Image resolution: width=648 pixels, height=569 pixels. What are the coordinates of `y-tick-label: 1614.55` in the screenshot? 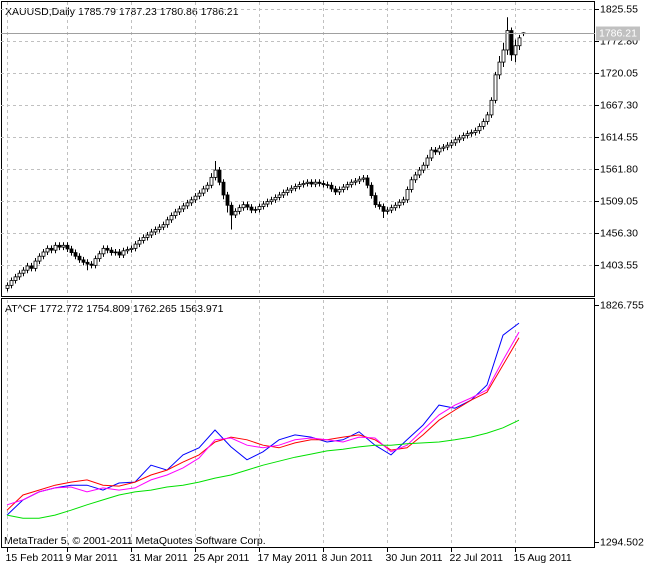 It's located at (619, 137).